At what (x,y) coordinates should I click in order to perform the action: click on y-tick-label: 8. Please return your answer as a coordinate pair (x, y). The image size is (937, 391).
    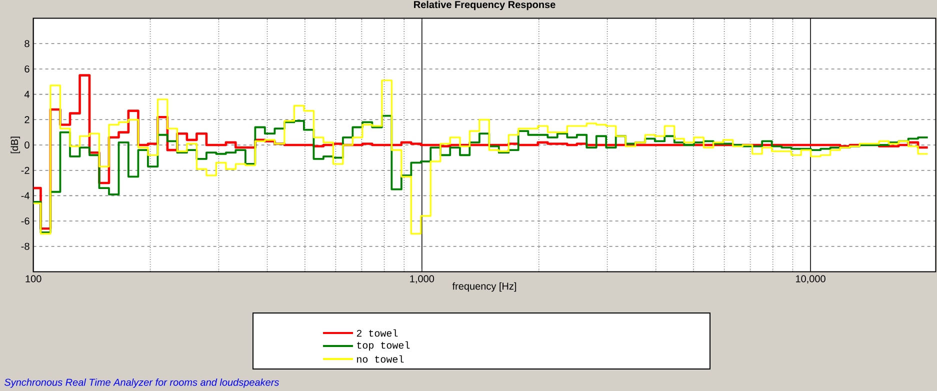
    Looking at the image, I should click on (27, 44).